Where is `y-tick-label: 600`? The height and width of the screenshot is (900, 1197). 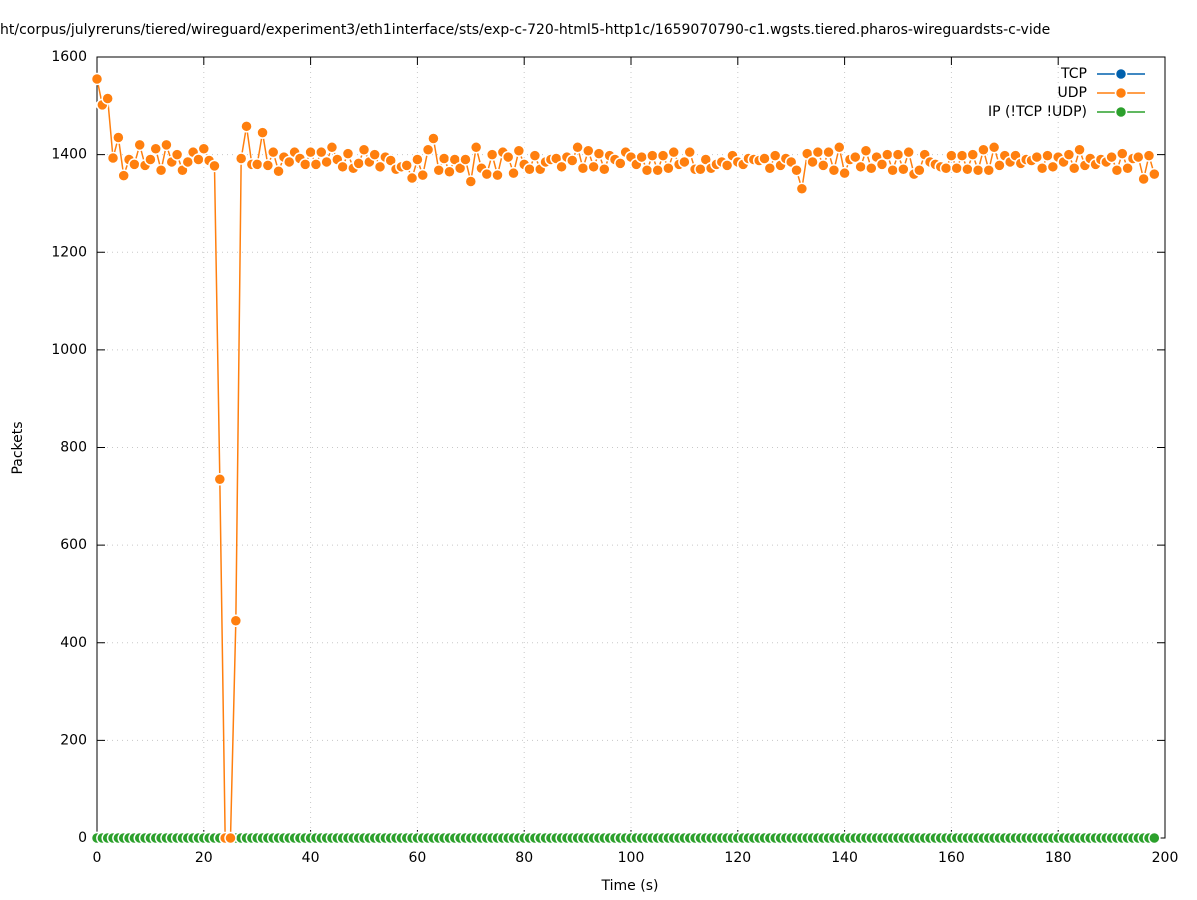
y-tick-label: 600 is located at coordinates (73, 545).